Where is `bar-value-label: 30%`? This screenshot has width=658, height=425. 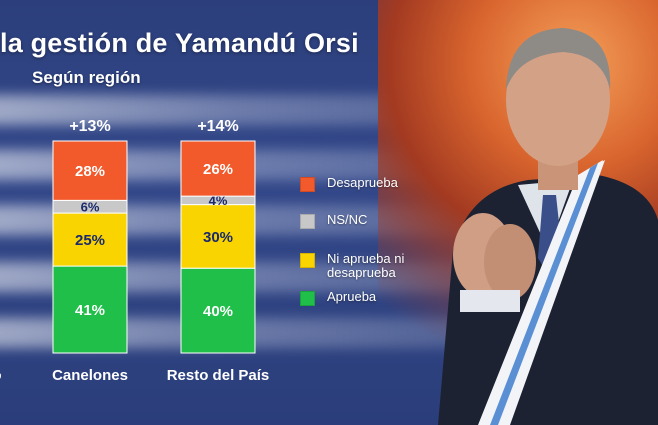 bar-value-label: 30% is located at coordinates (218, 237).